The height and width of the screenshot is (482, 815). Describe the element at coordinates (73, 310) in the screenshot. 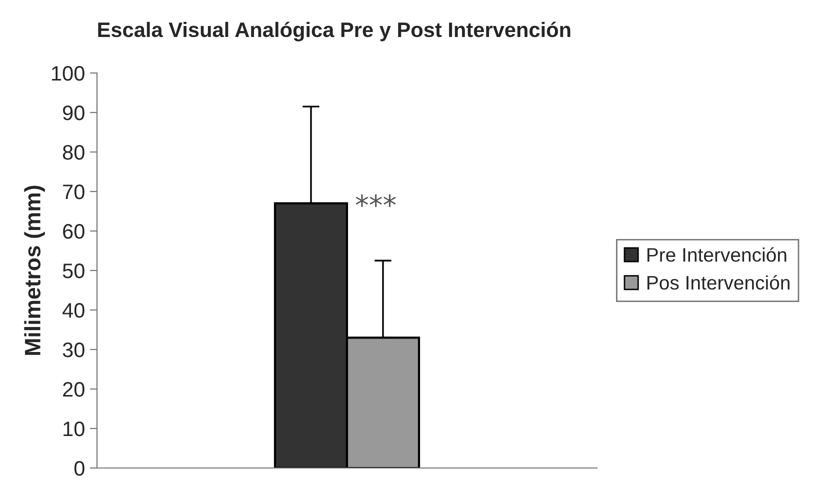

I see `y-tick-label: 40` at that location.